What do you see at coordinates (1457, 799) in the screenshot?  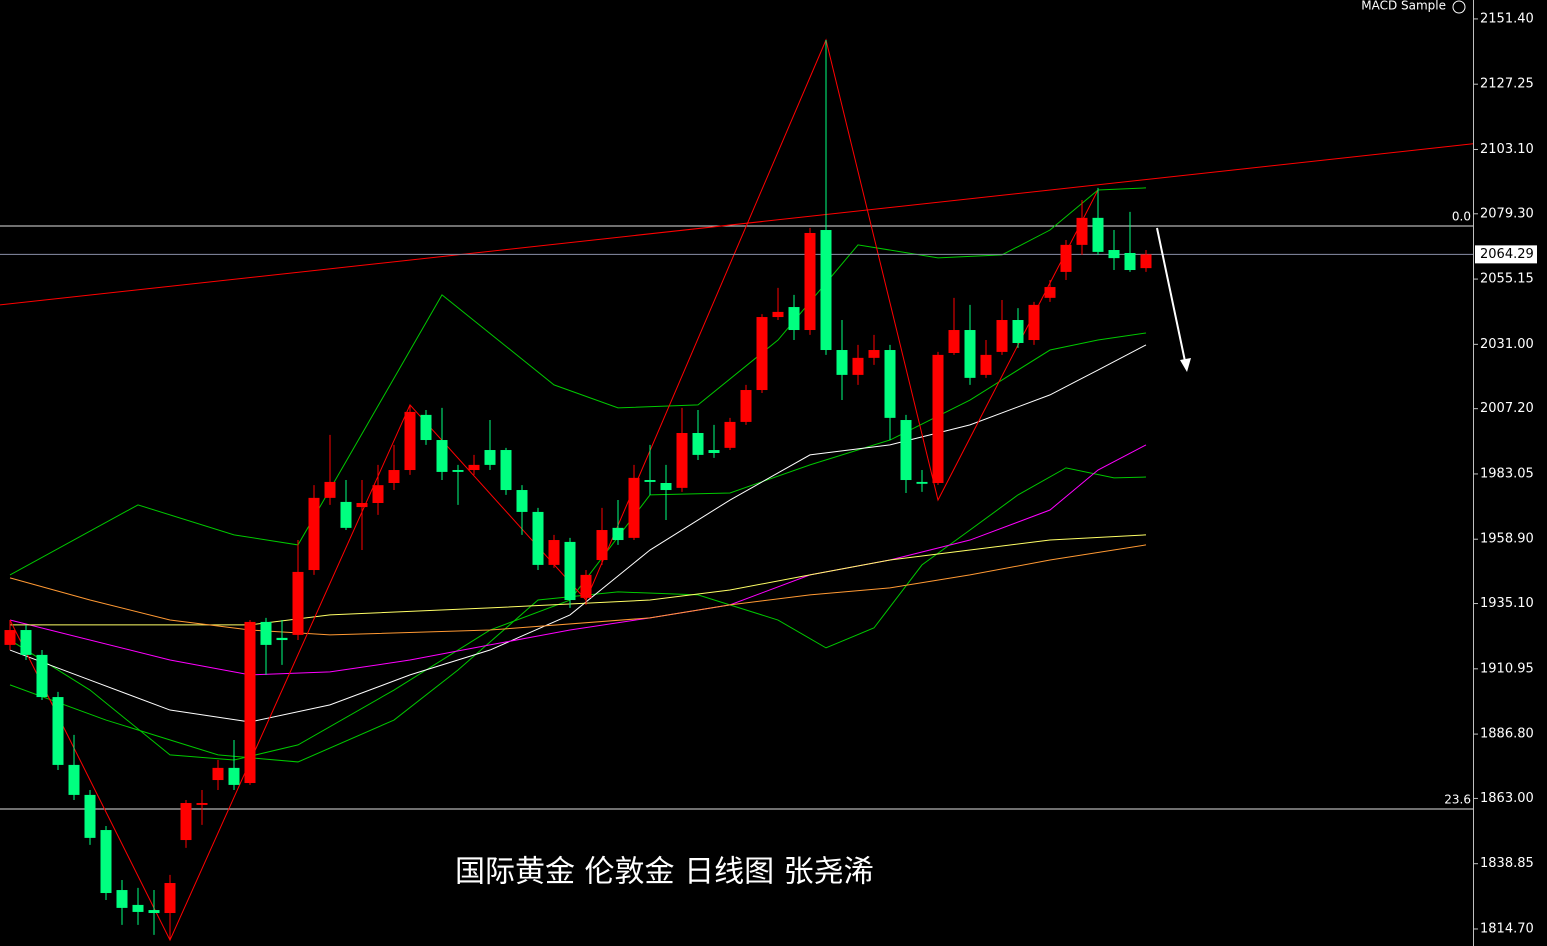 I see `fib-label: 23.6` at bounding box center [1457, 799].